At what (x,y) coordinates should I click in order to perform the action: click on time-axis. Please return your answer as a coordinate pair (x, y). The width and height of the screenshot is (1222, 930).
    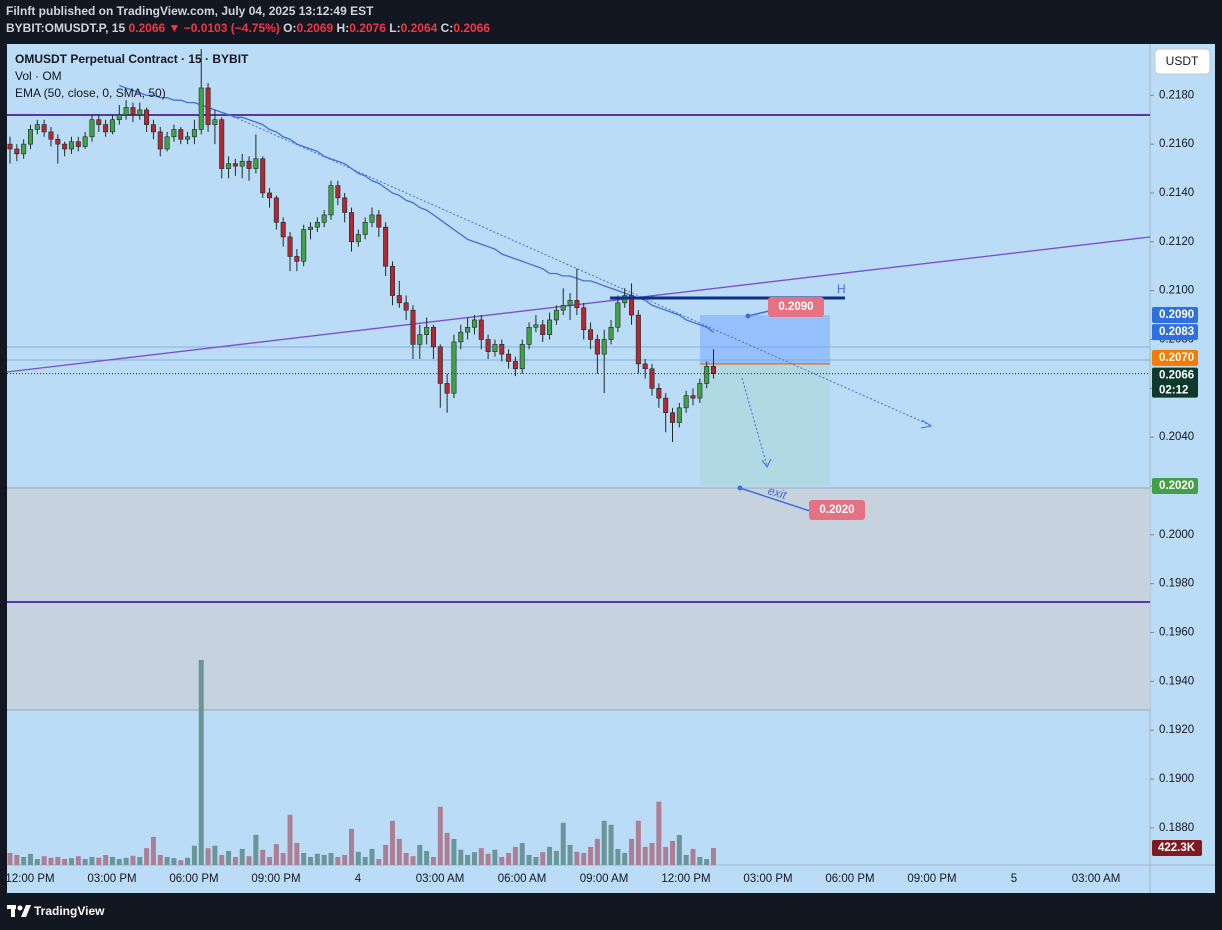
    Looking at the image, I should click on (578, 879).